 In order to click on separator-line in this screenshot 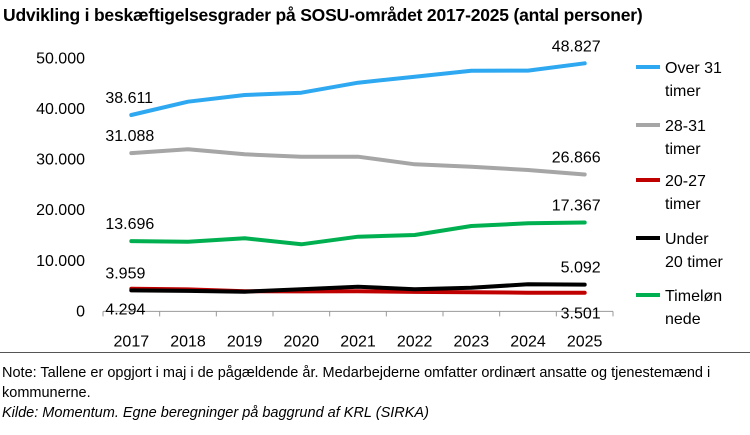, I will do `click(375, 352)`.